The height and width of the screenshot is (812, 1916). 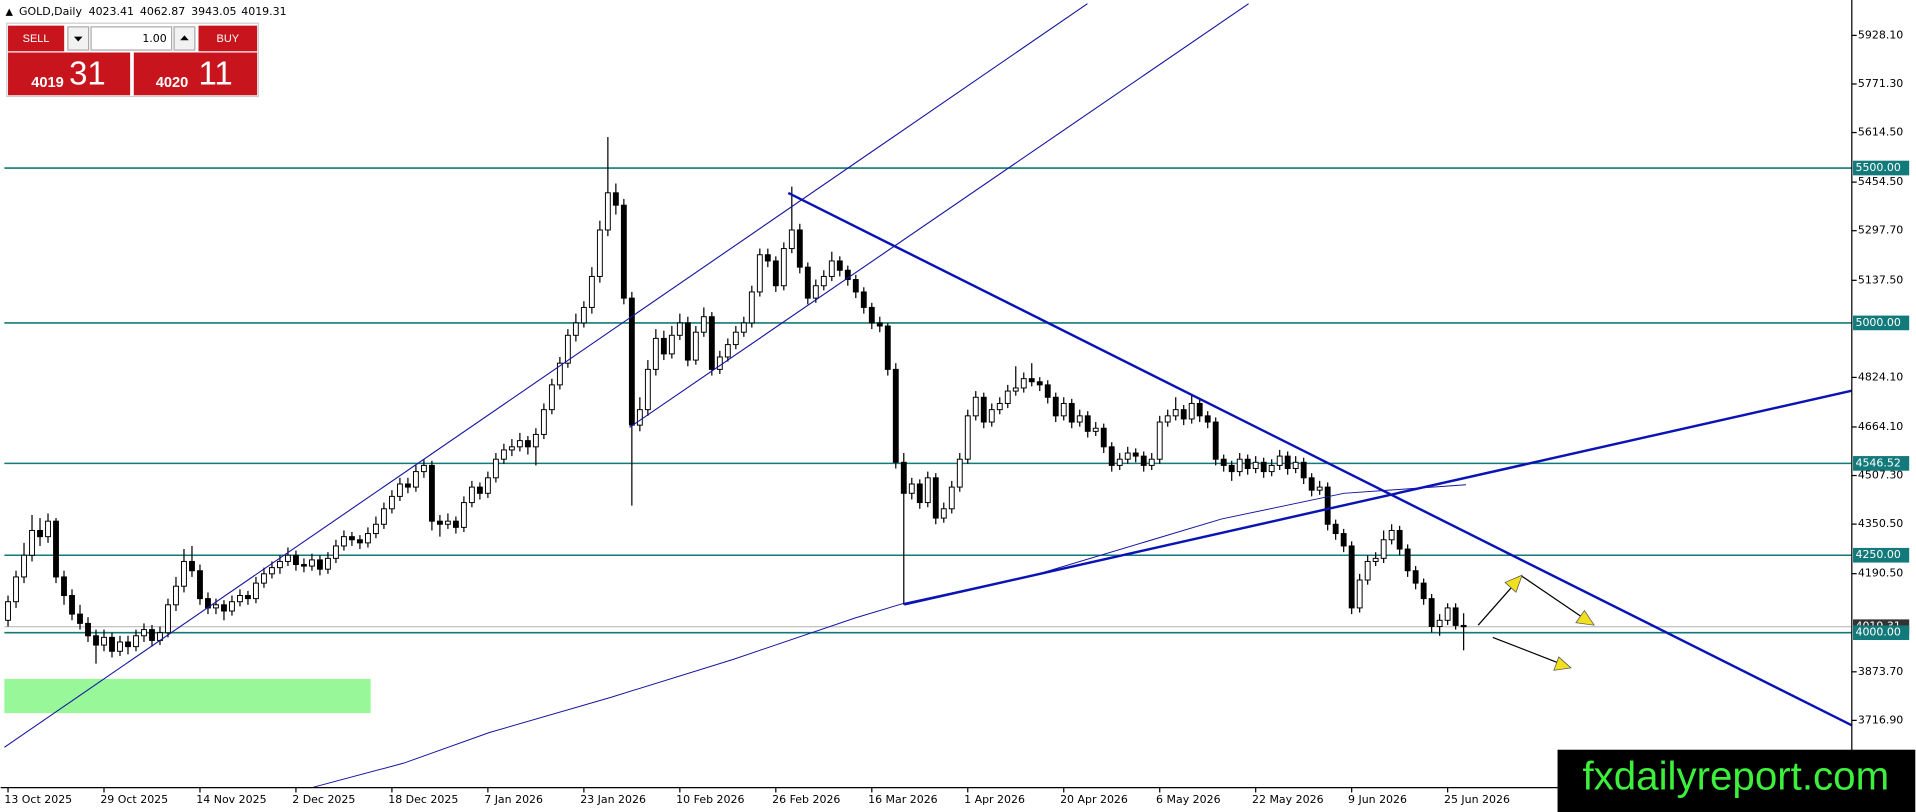 I want to click on level-label-box, so click(x=1881, y=555).